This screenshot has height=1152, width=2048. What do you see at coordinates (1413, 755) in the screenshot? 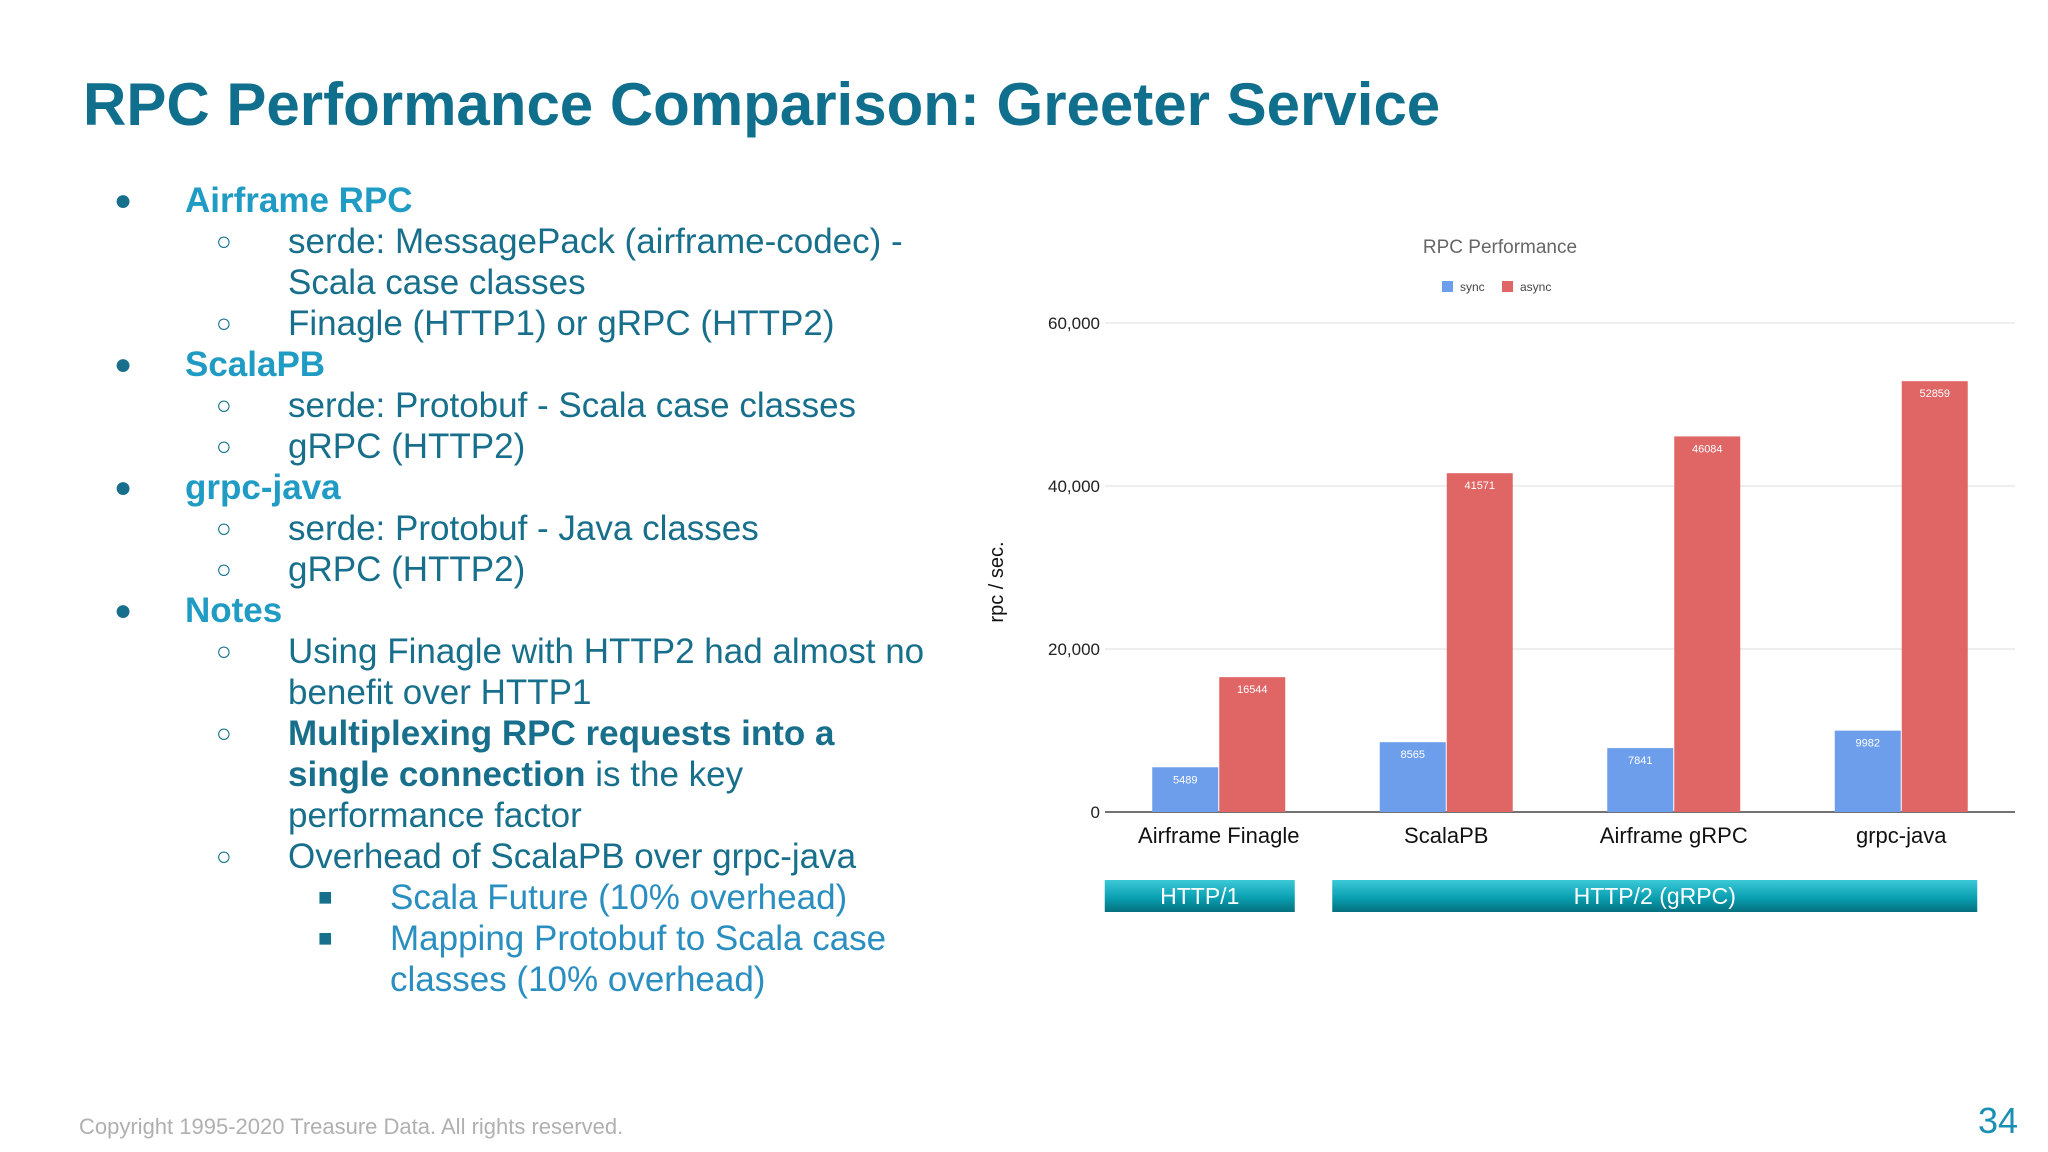
I see `data-label-sync: 8565` at bounding box center [1413, 755].